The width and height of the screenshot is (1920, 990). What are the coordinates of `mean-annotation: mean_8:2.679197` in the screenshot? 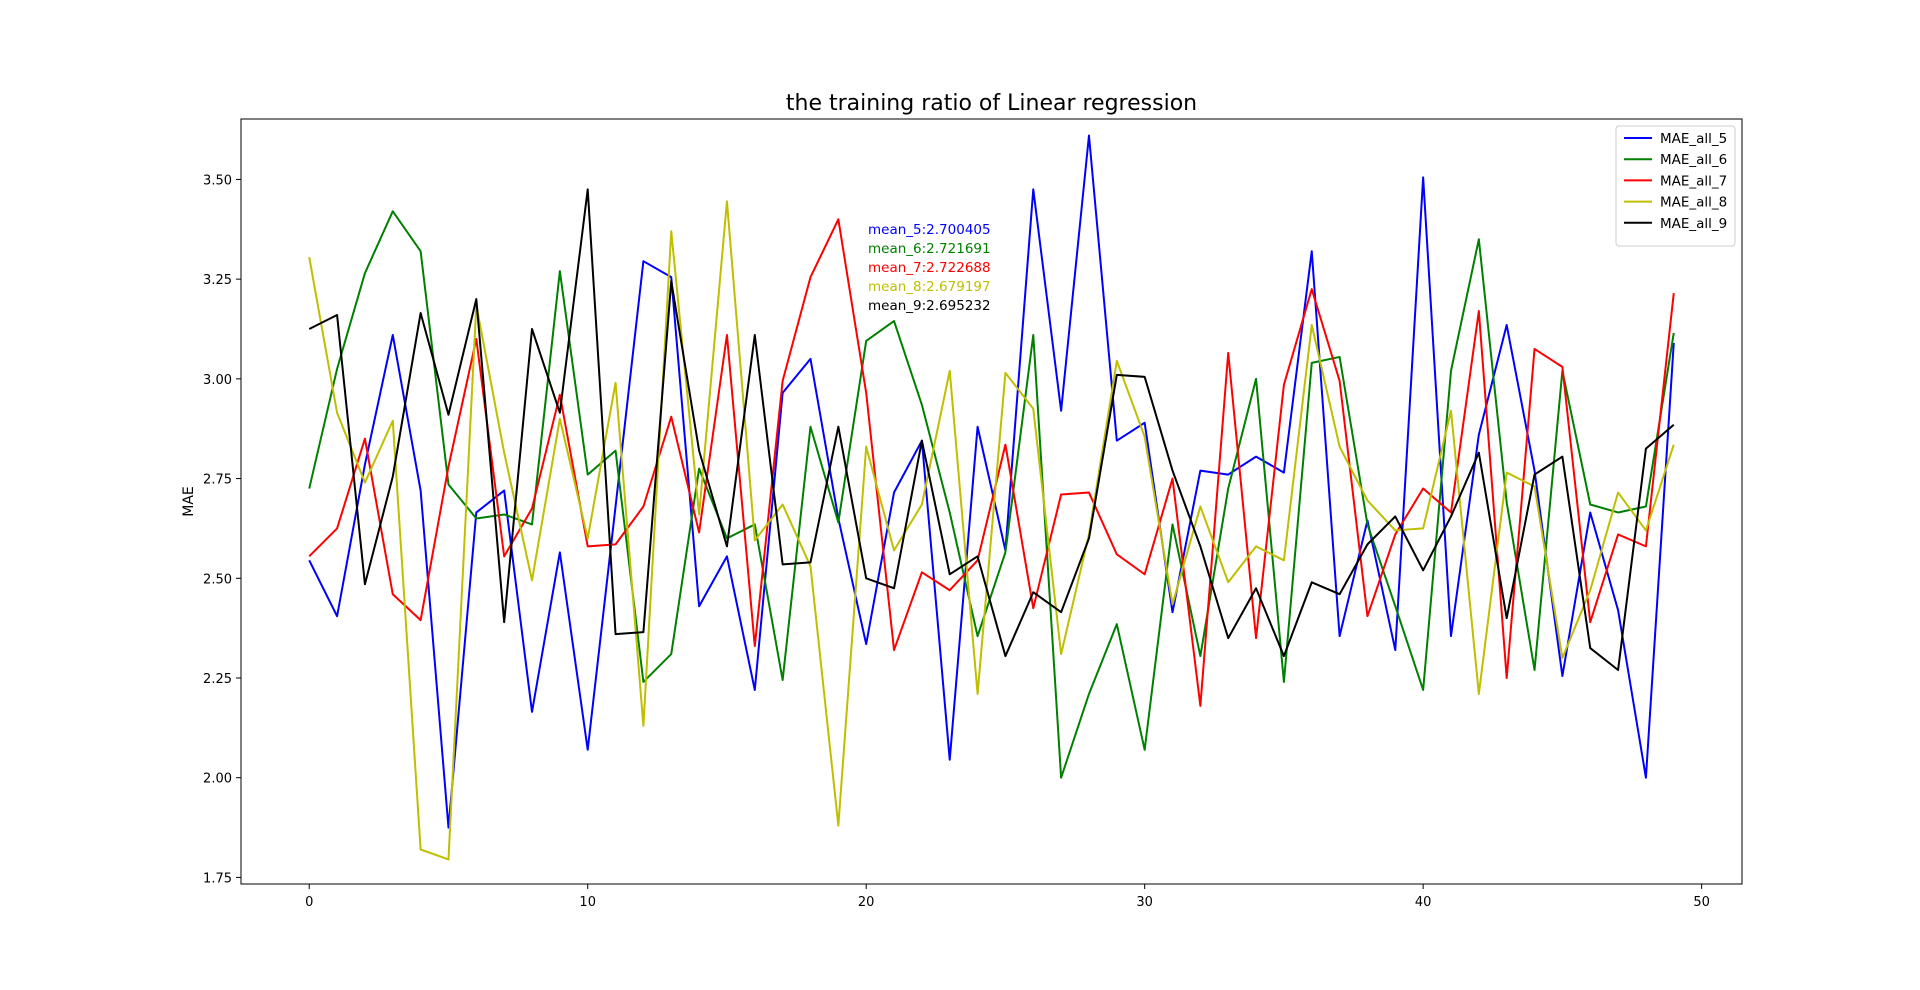 It's located at (929, 287).